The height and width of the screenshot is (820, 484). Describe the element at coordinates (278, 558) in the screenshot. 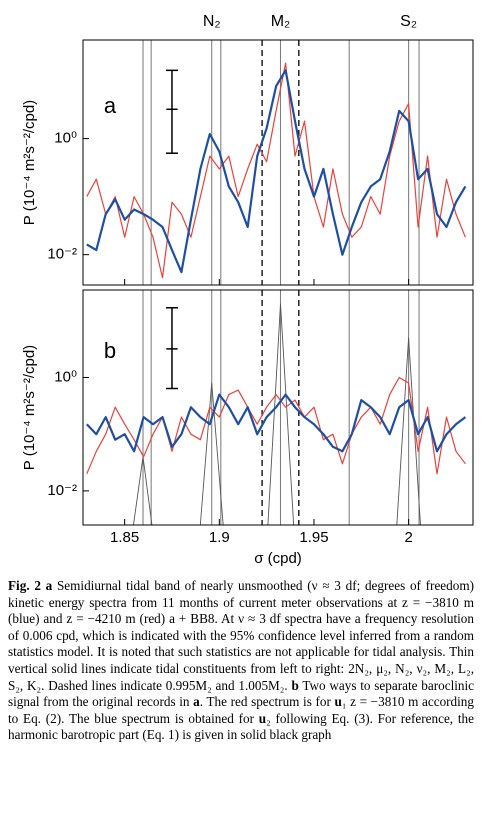

I see `x-axis-label: σ (cpd)` at that location.